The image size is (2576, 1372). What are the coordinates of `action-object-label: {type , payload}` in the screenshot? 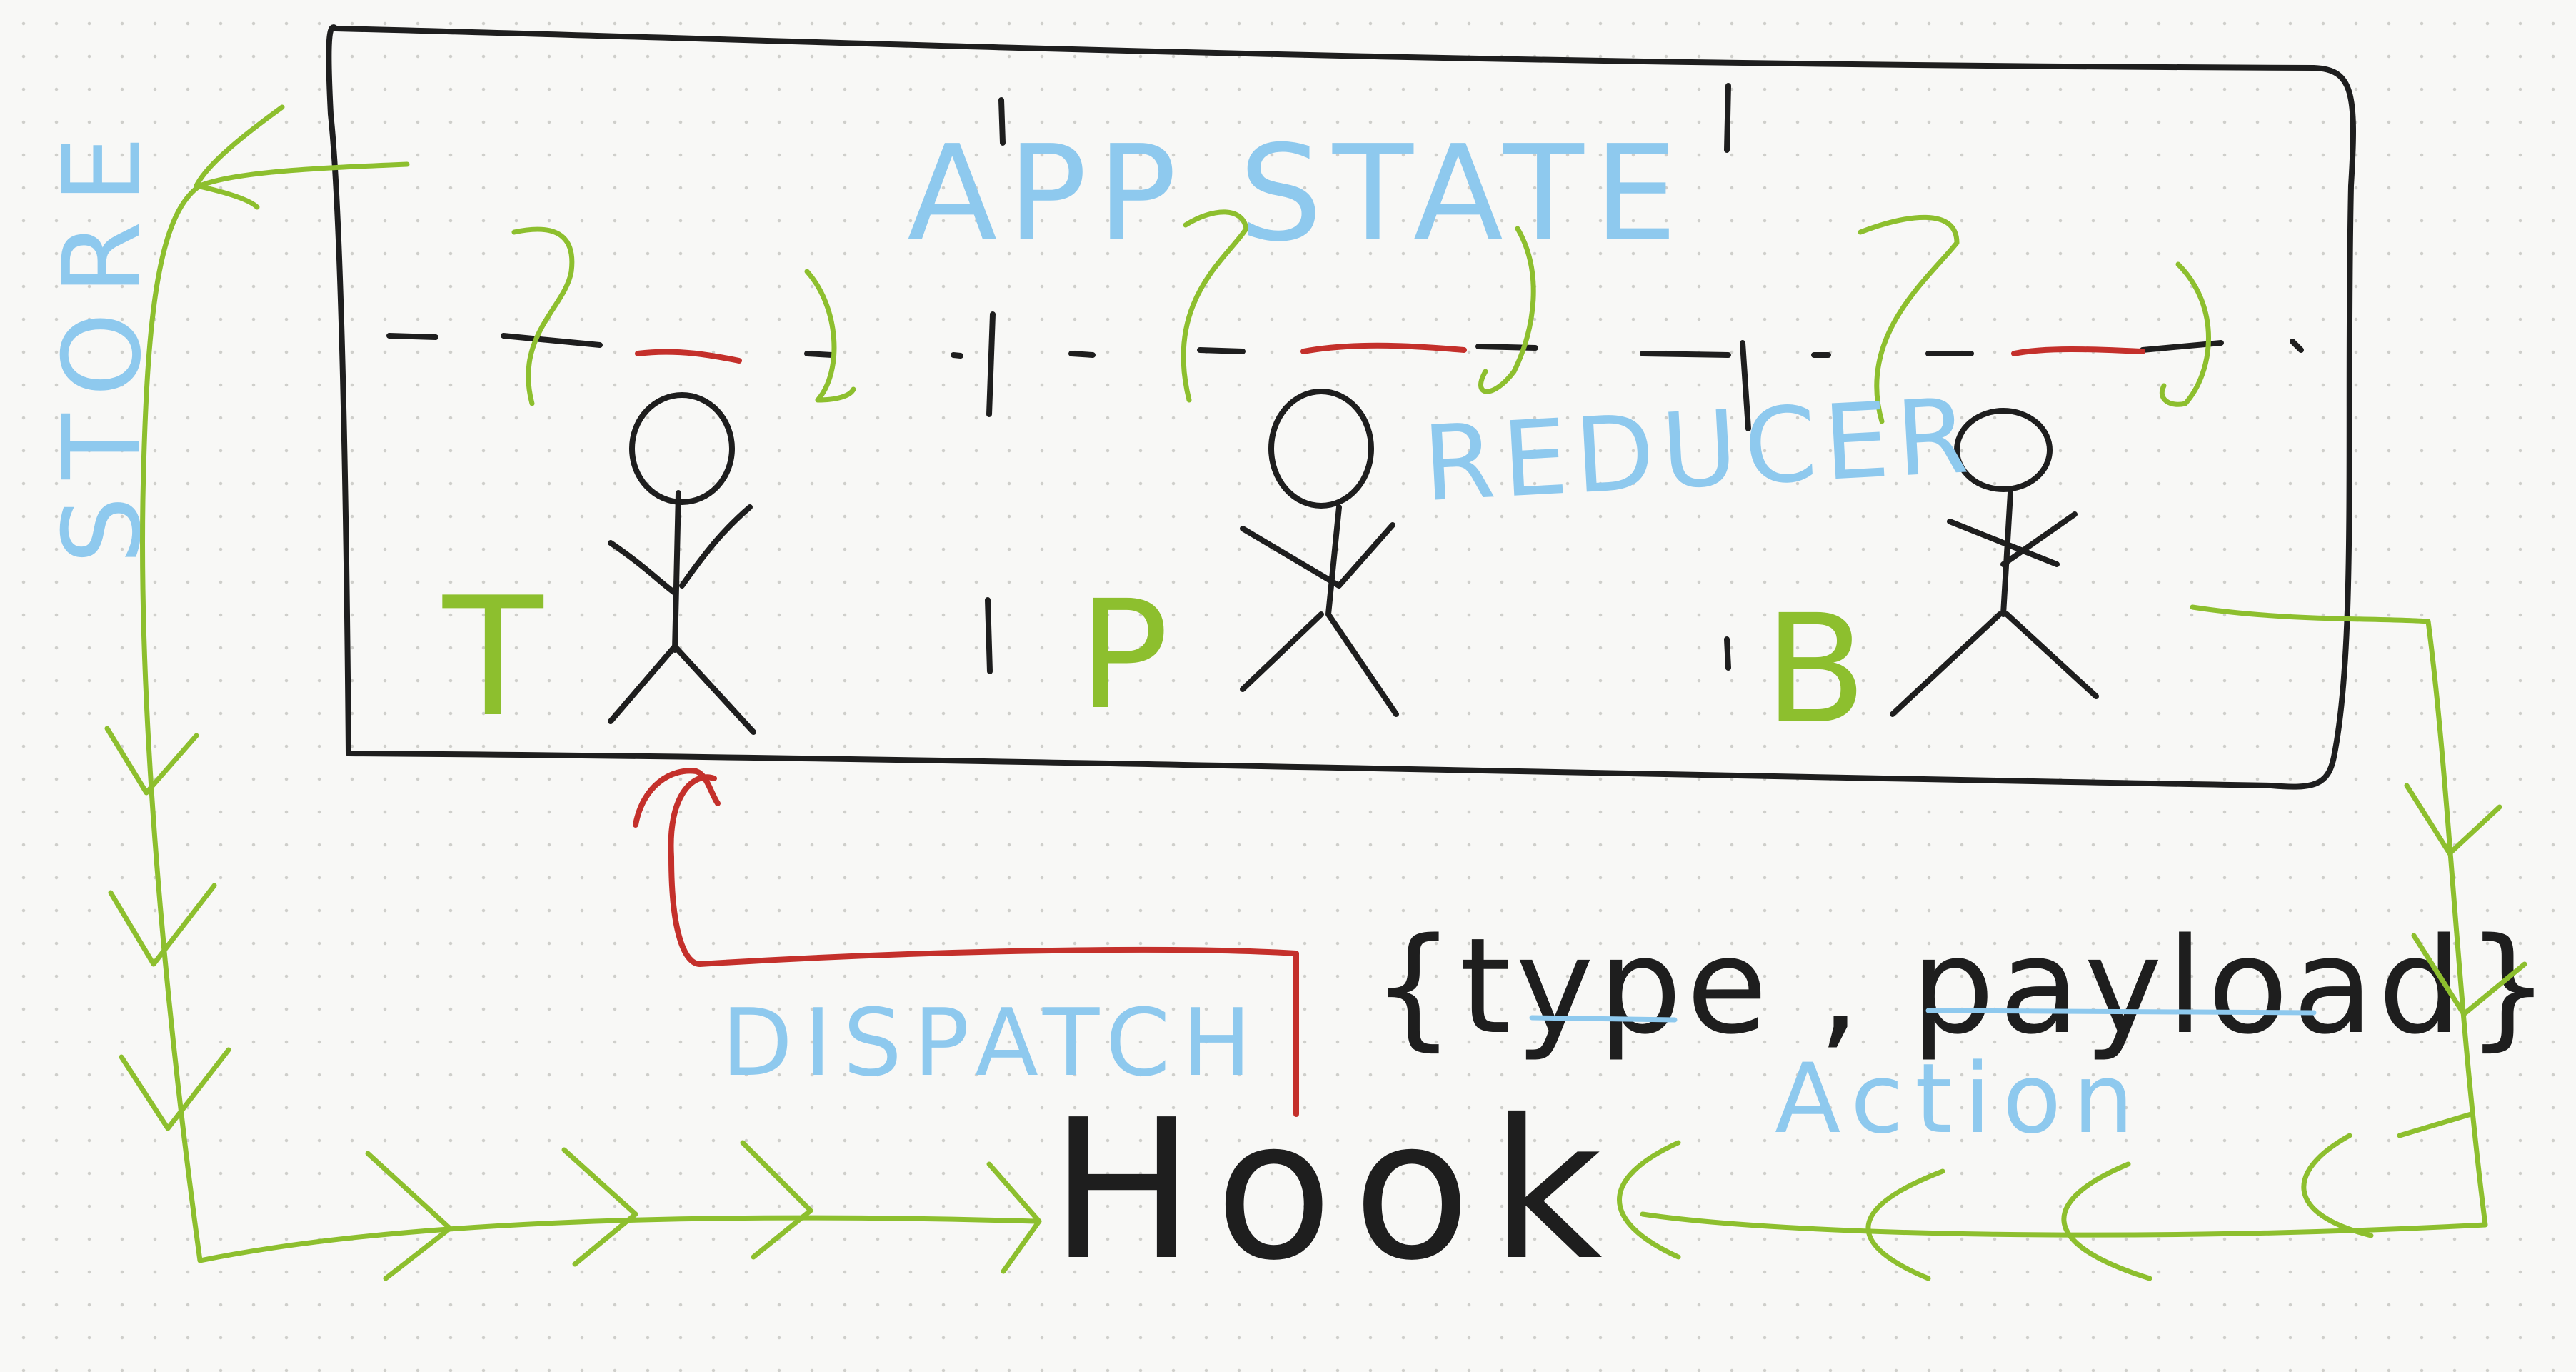 It's located at (1963, 986).